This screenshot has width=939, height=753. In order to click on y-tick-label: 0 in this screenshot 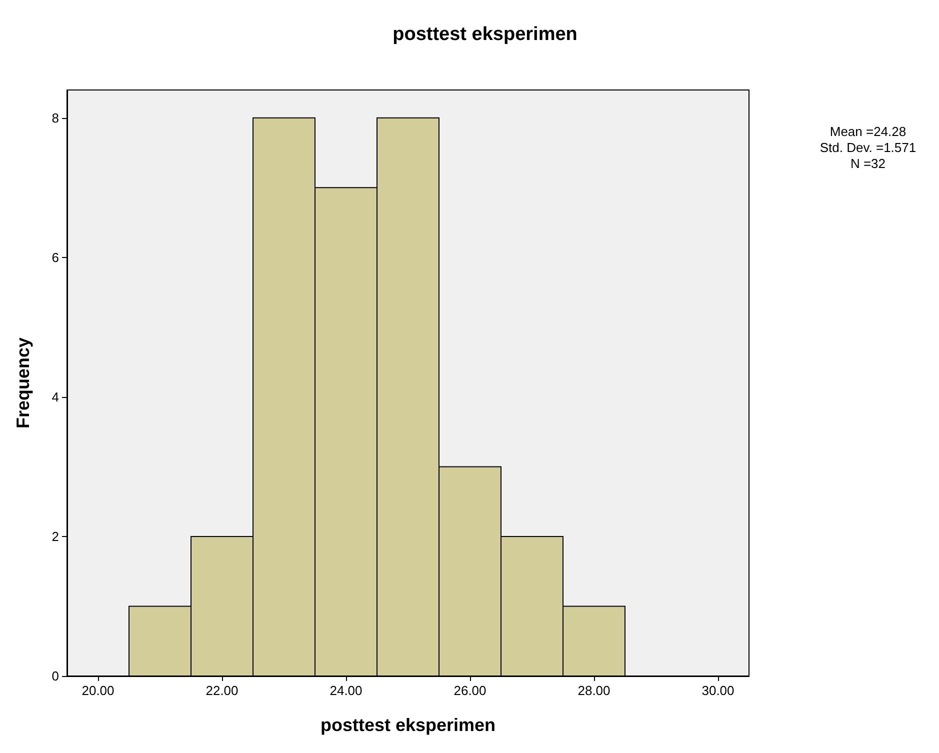, I will do `click(55, 676)`.